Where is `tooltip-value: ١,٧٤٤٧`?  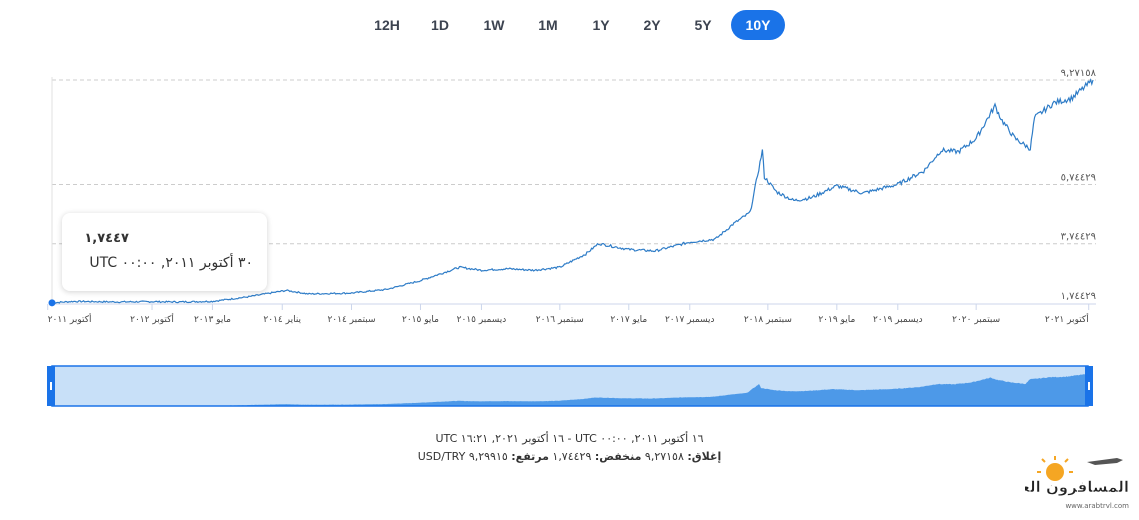 tooltip-value: ١,٧٤٤٧ is located at coordinates (106, 238).